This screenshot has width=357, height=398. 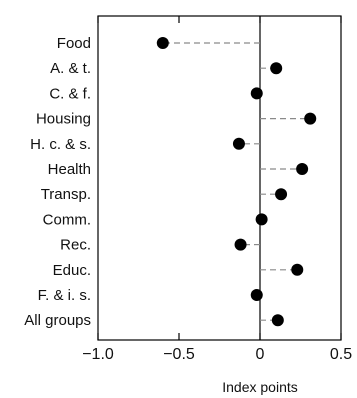 What do you see at coordinates (256, 295) in the screenshot?
I see `data-point-f-i-s` at bounding box center [256, 295].